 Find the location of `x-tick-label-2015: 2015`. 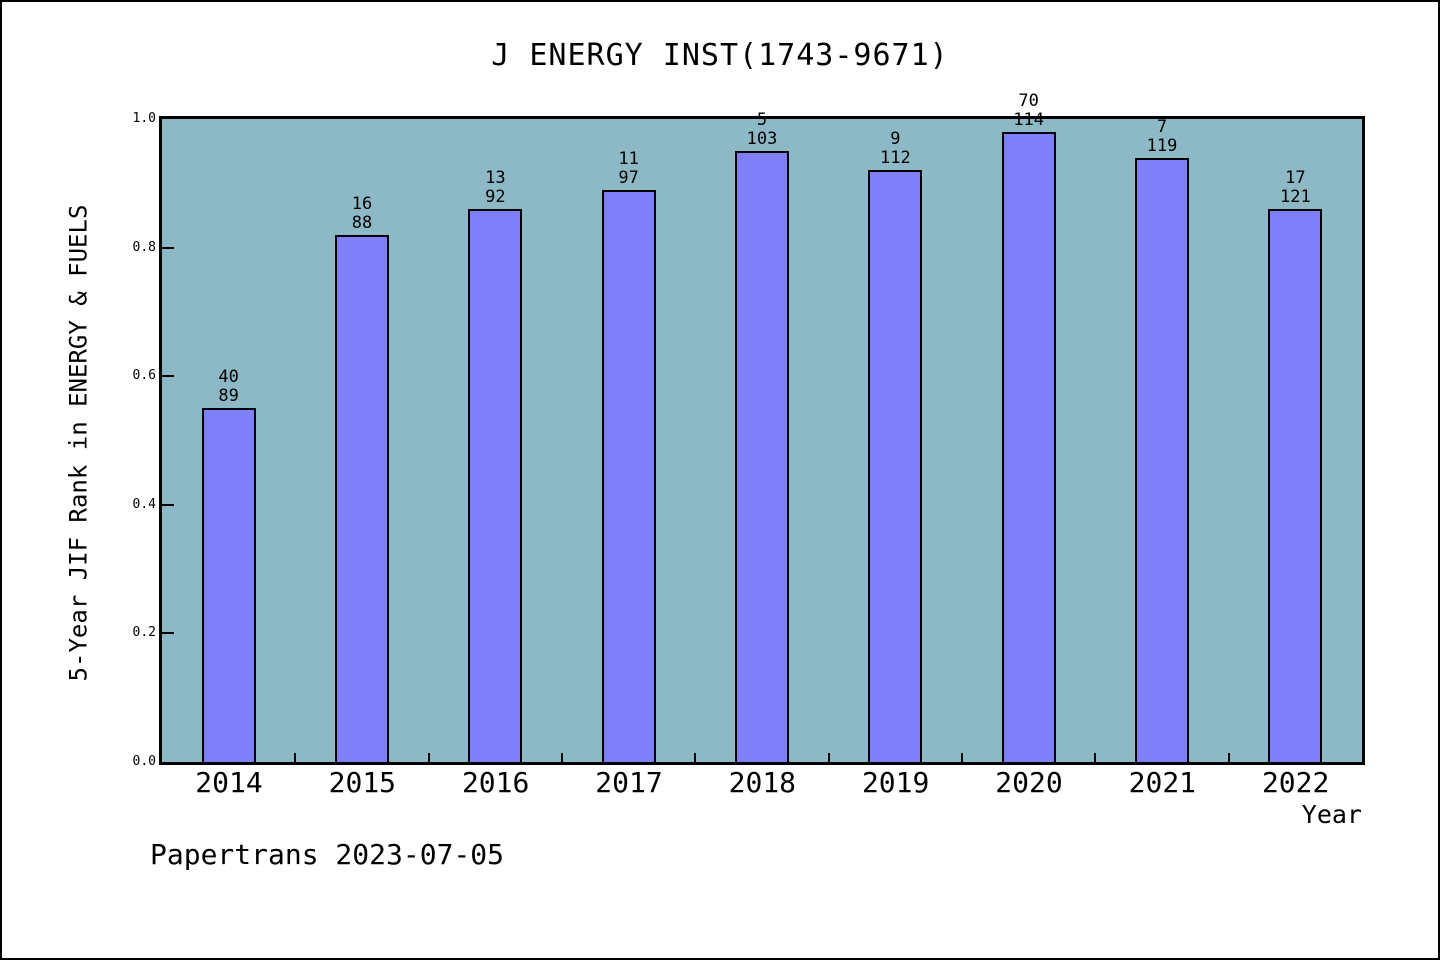

x-tick-label-2015: 2015 is located at coordinates (362, 782).